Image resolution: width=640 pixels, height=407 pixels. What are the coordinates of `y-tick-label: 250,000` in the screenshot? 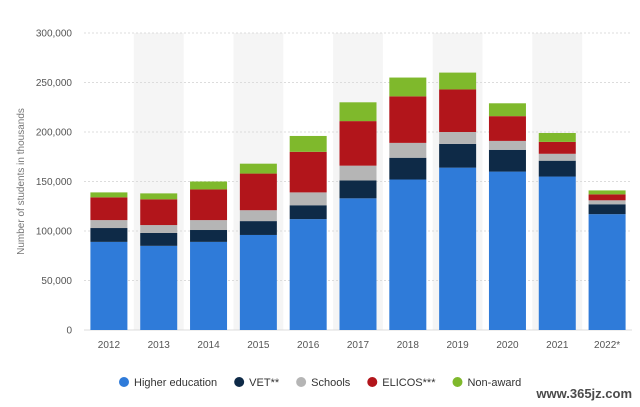 It's located at (54, 83).